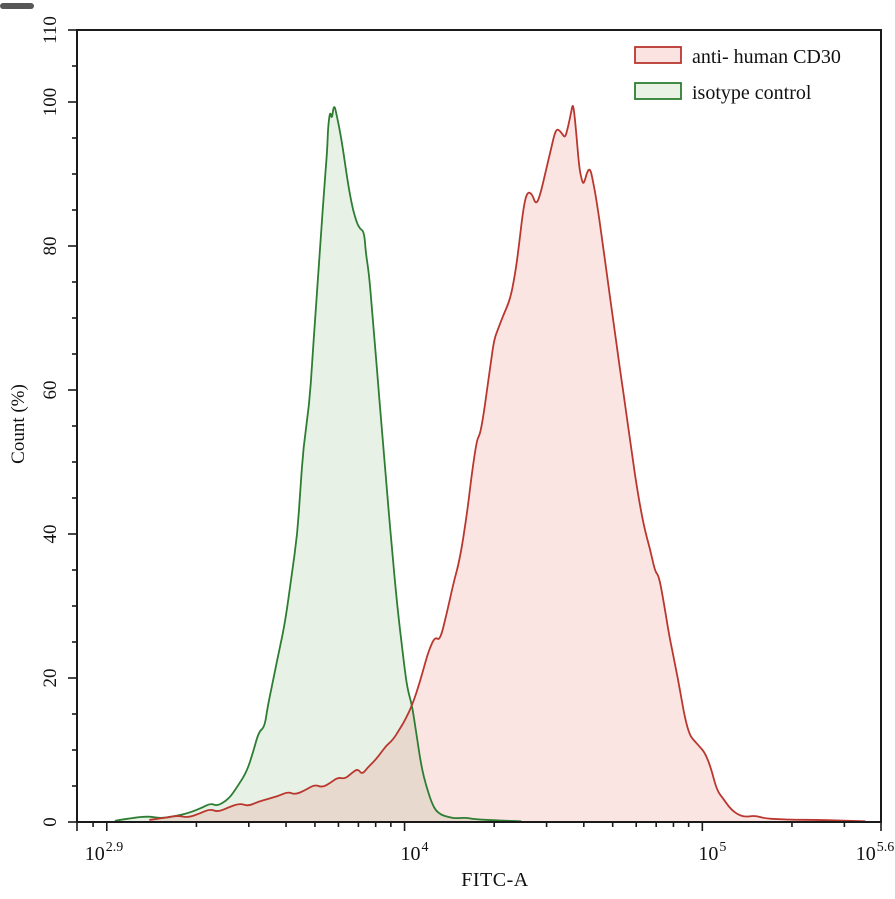 The width and height of the screenshot is (895, 899). I want to click on legend-item-cd30: anti- human CD30, so click(737, 57).